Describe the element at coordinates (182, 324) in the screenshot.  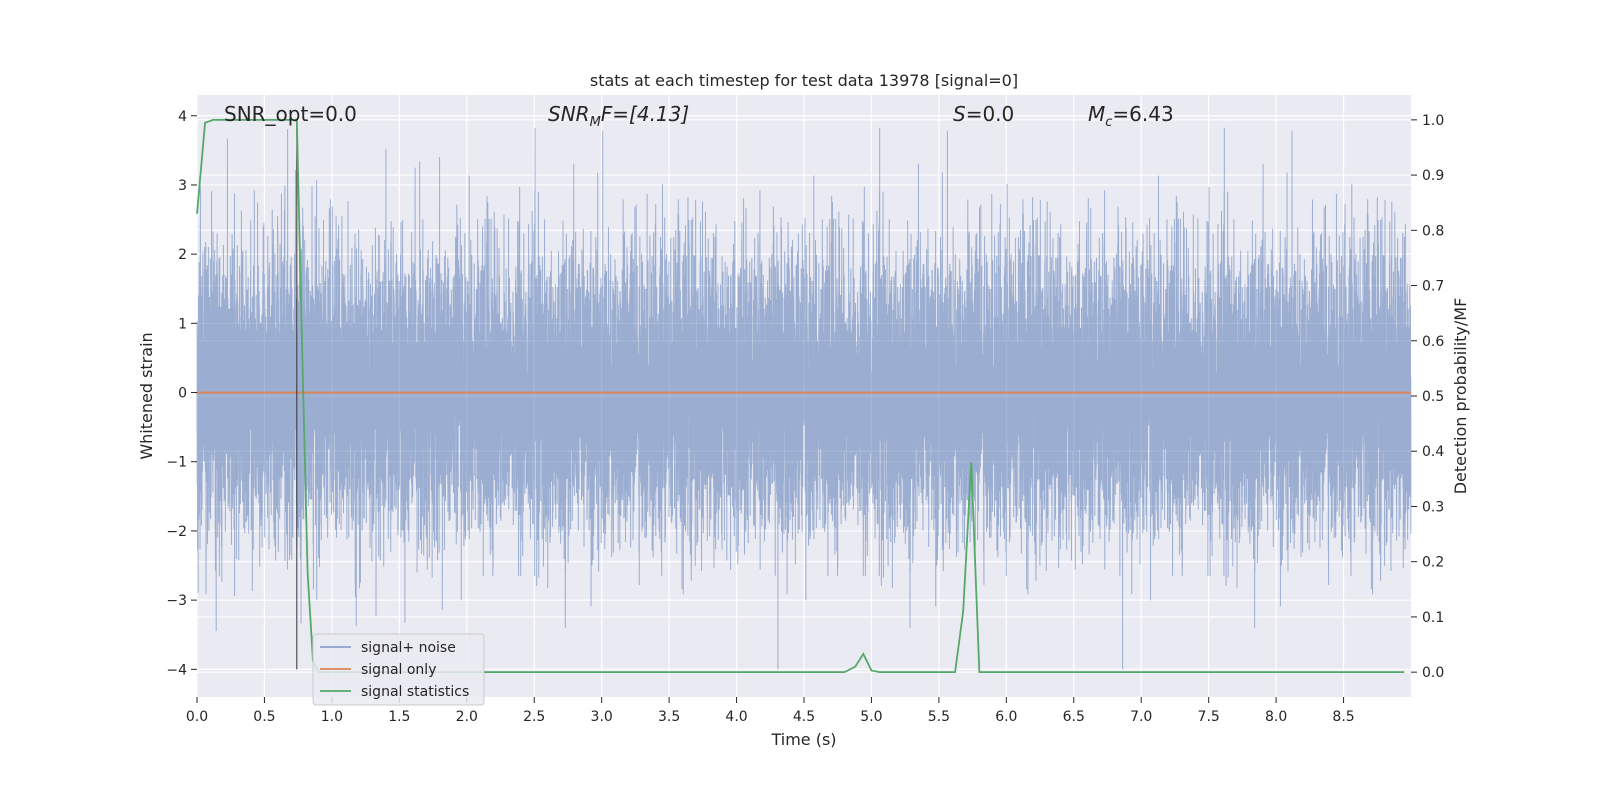
I see `y-tick-label-left: 1` at that location.